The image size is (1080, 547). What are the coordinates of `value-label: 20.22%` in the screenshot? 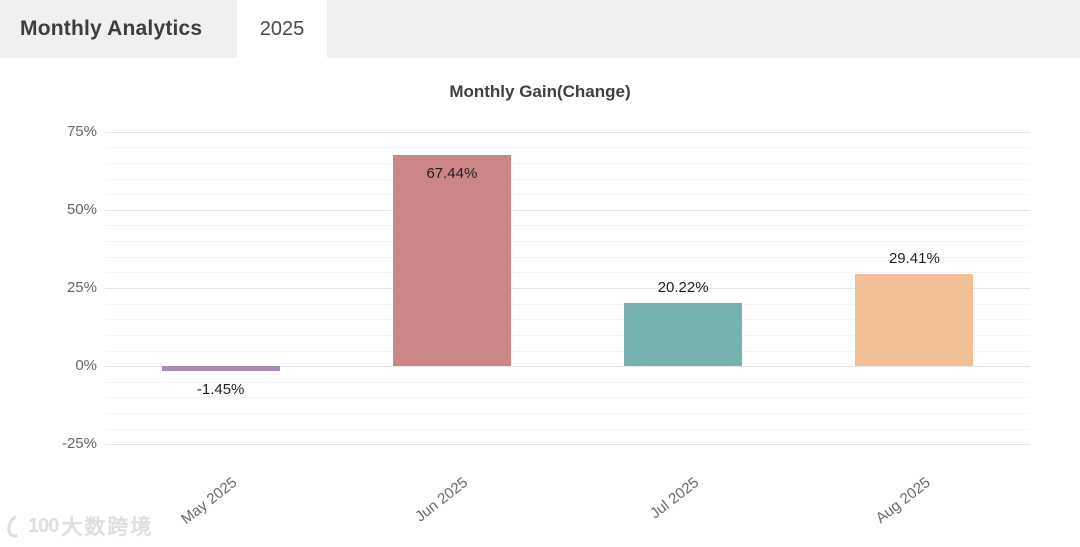 It's located at (683, 287).